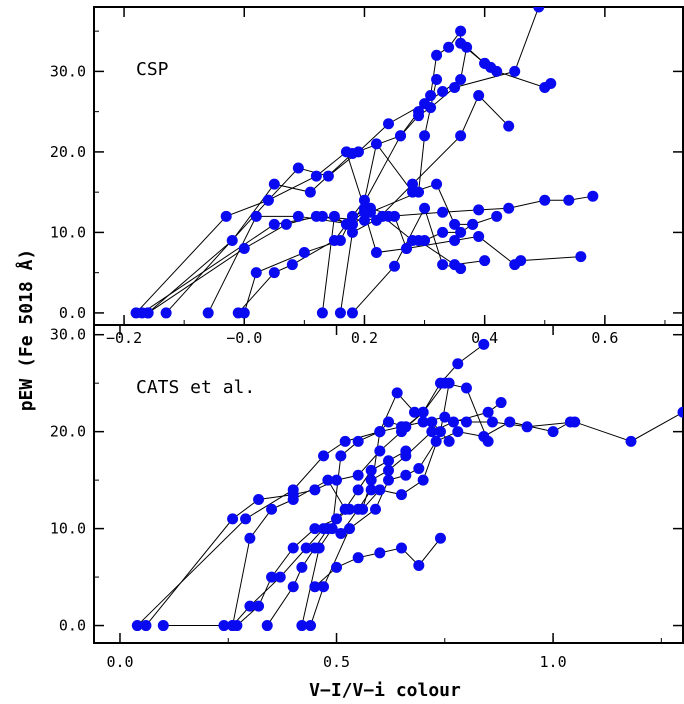 The height and width of the screenshot is (704, 684). I want to click on y-tick-label: 10.0, so click(68, 232).